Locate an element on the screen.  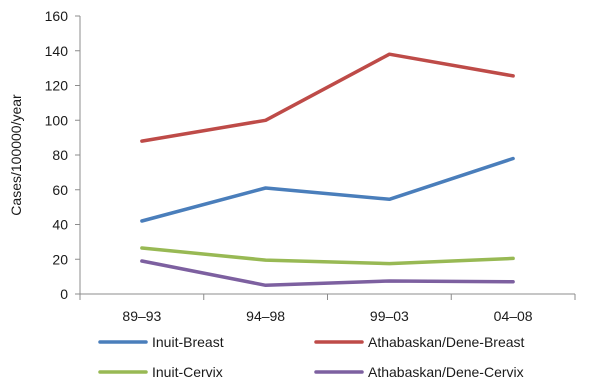
legend-item: Athabaskan/Dene-Breast is located at coordinates (419, 342).